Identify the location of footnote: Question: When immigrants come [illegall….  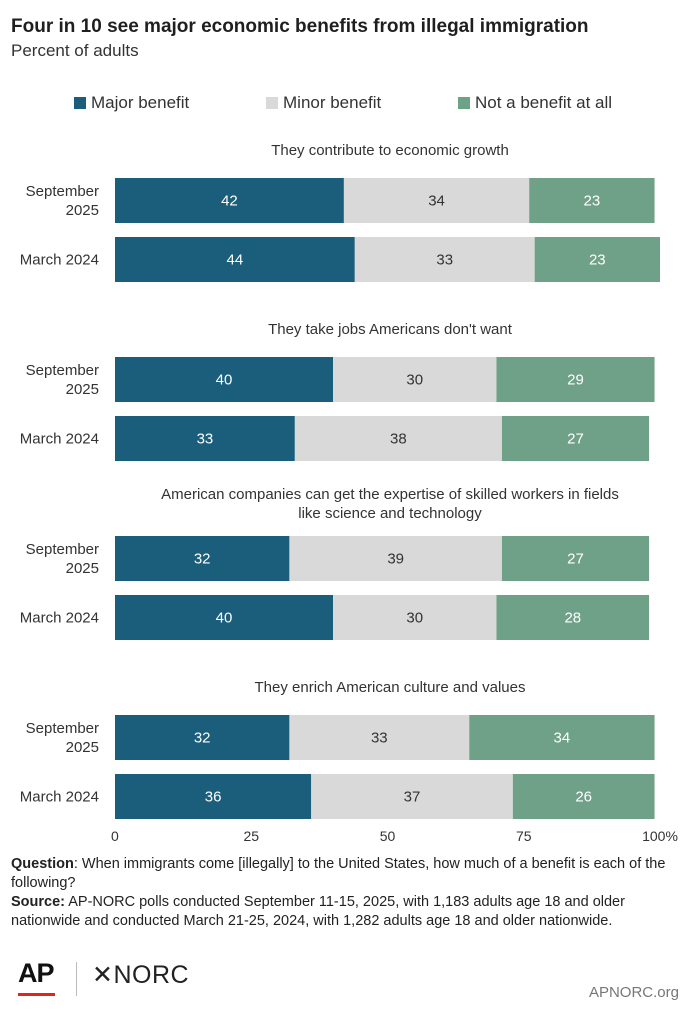
(346, 893).